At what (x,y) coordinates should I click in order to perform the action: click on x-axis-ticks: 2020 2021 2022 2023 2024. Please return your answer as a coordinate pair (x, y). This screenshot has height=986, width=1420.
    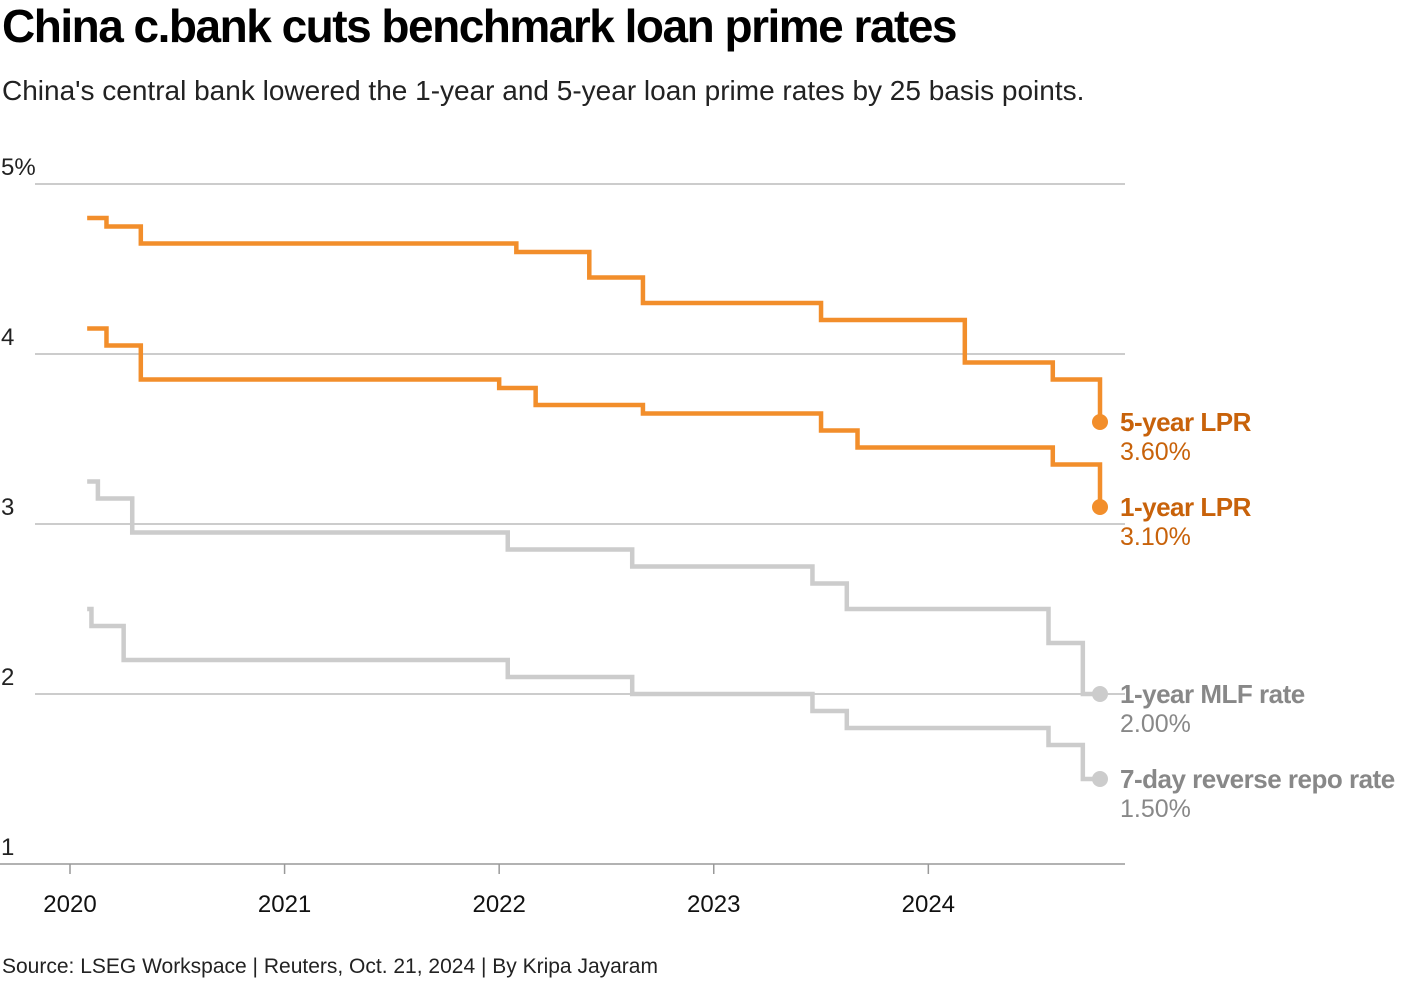
    Looking at the image, I should click on (499, 891).